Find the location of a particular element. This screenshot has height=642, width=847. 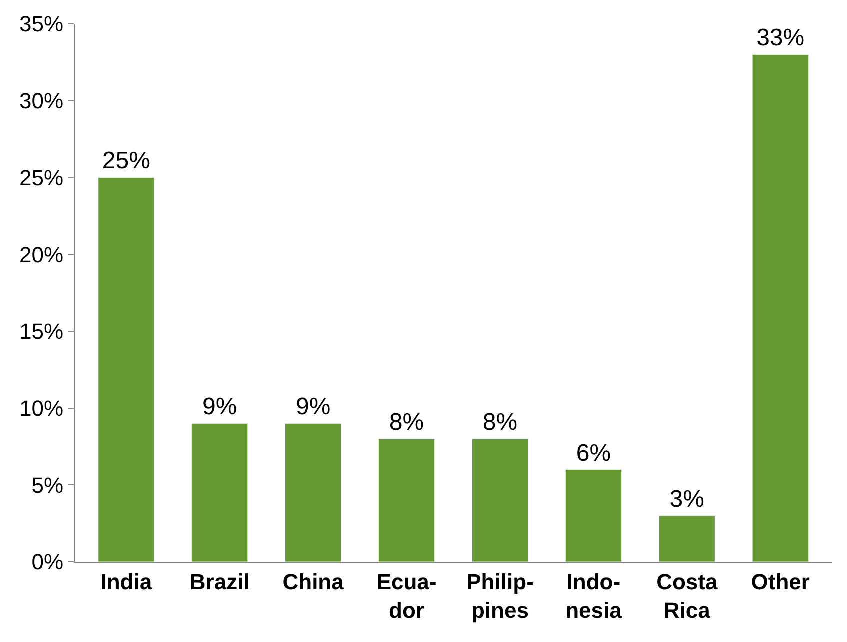

data-label: 6% is located at coordinates (594, 453).